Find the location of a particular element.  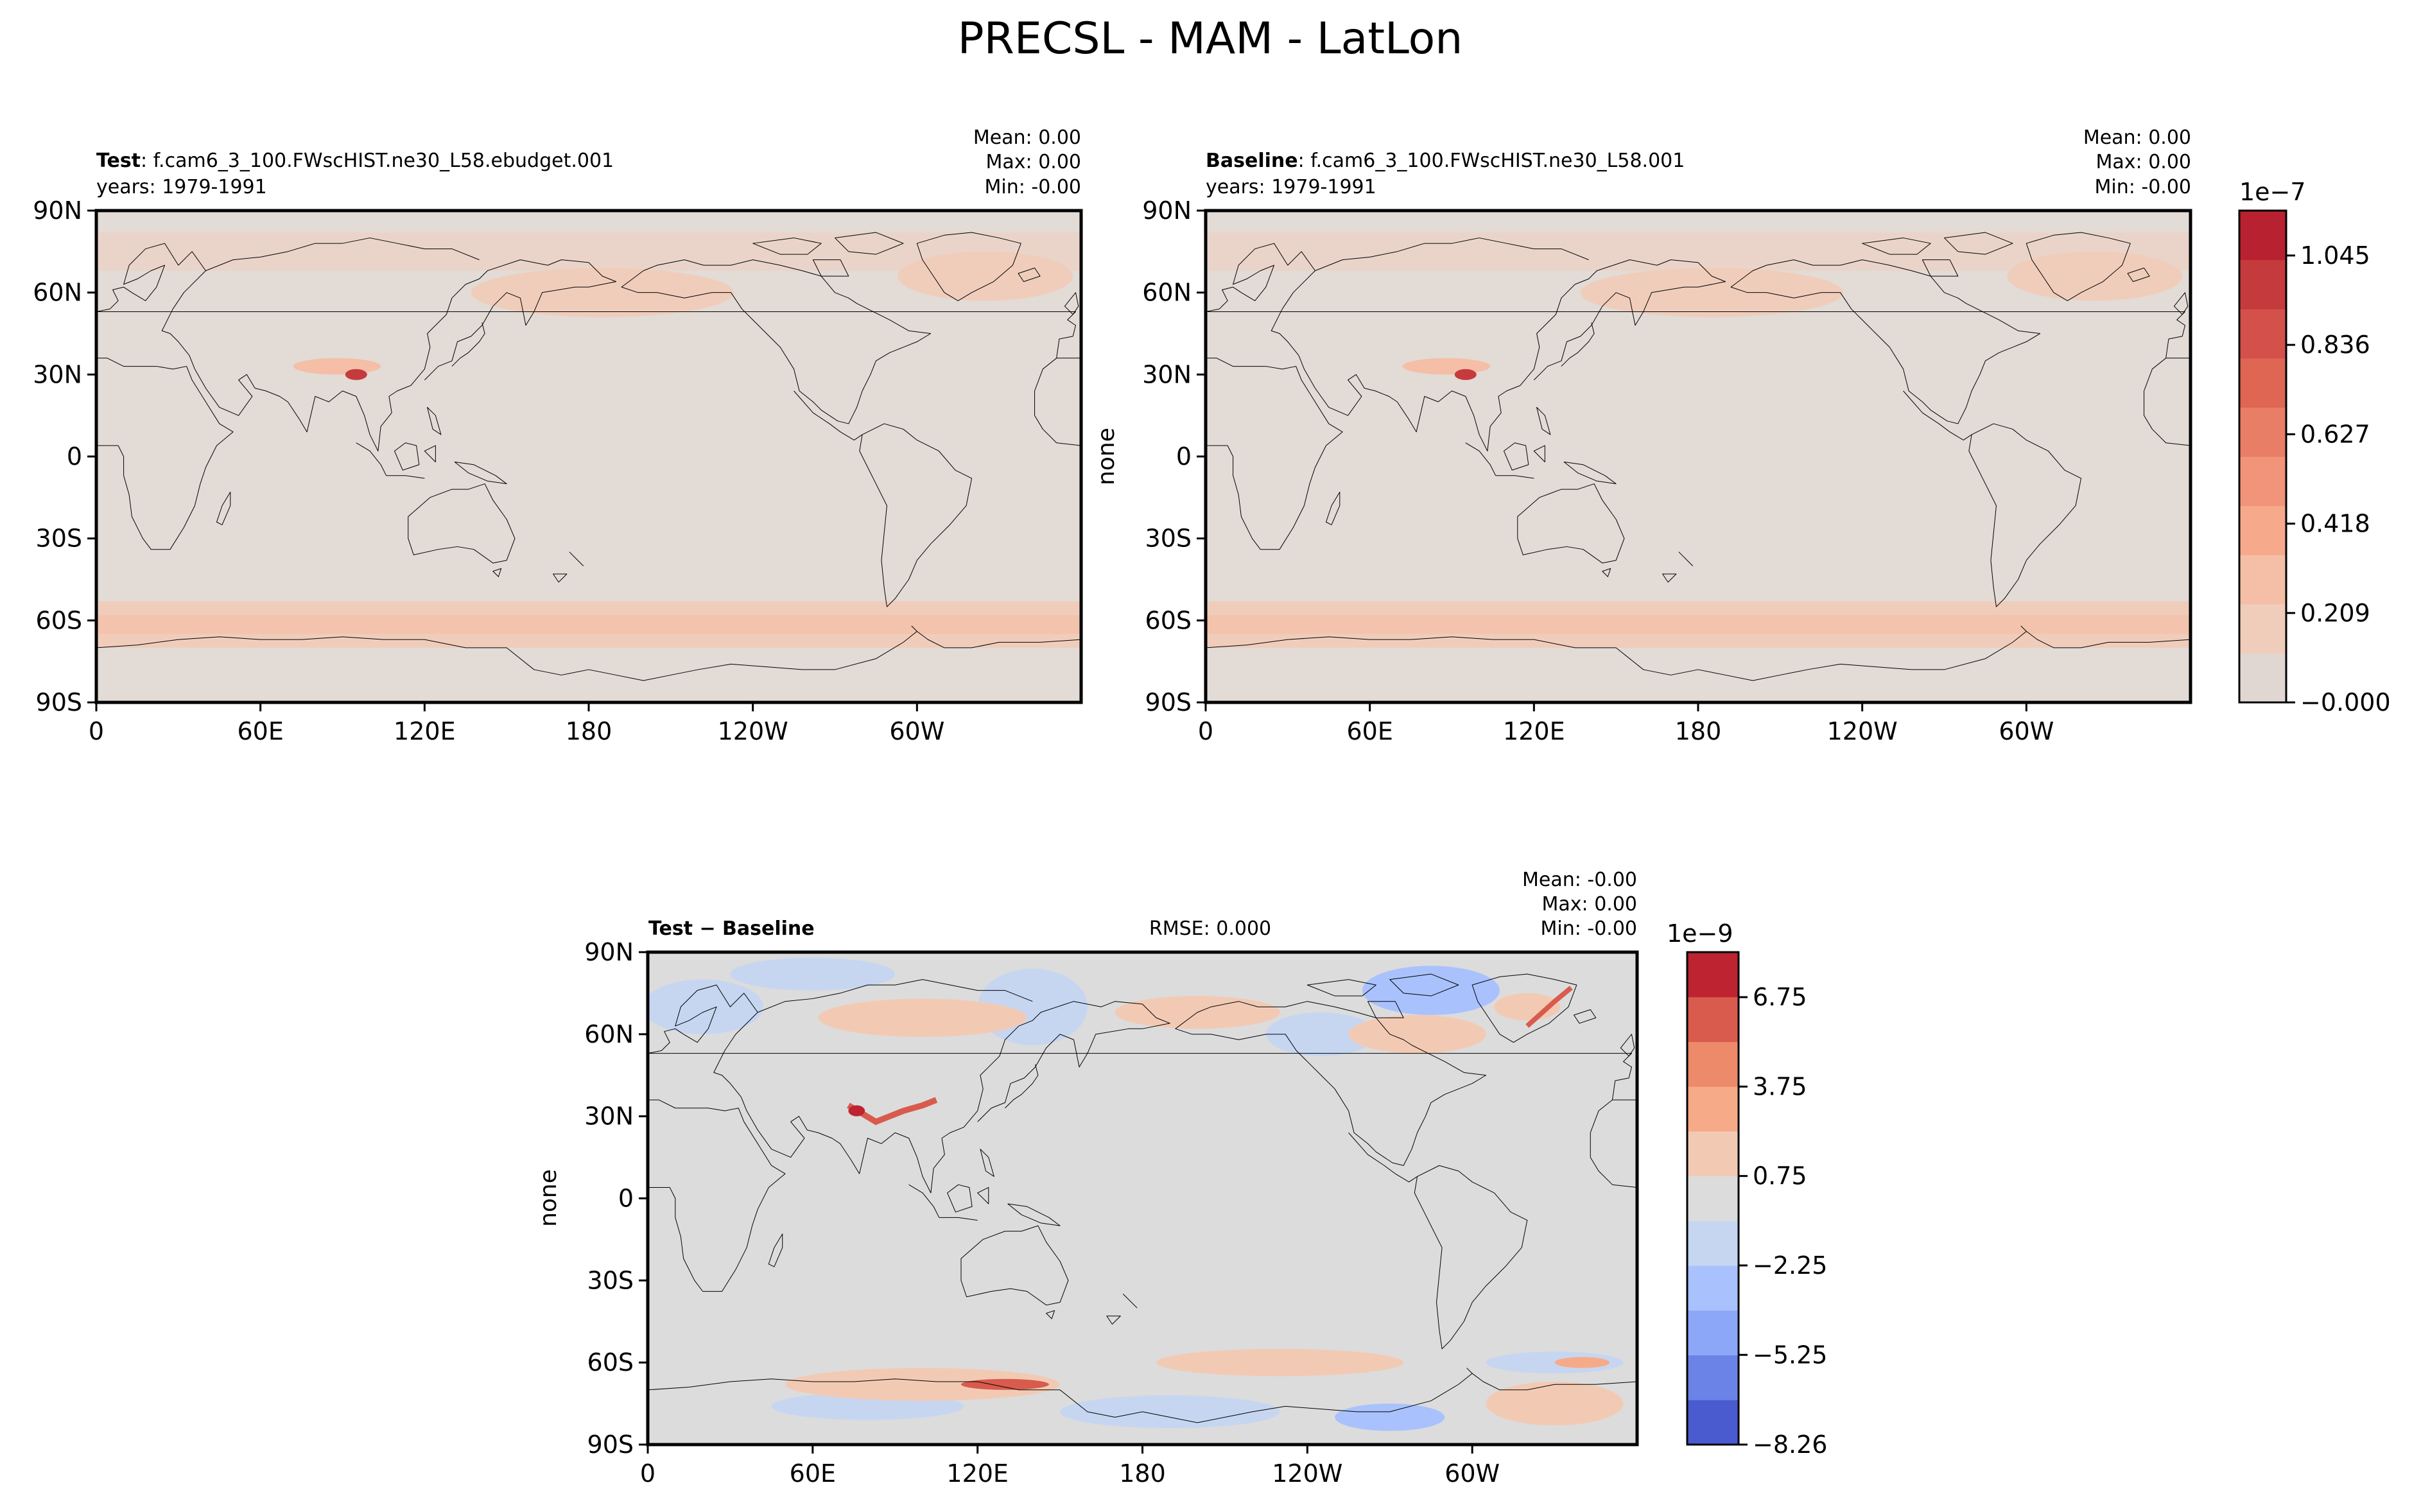

test-x-tick-label: 60E is located at coordinates (260, 731).